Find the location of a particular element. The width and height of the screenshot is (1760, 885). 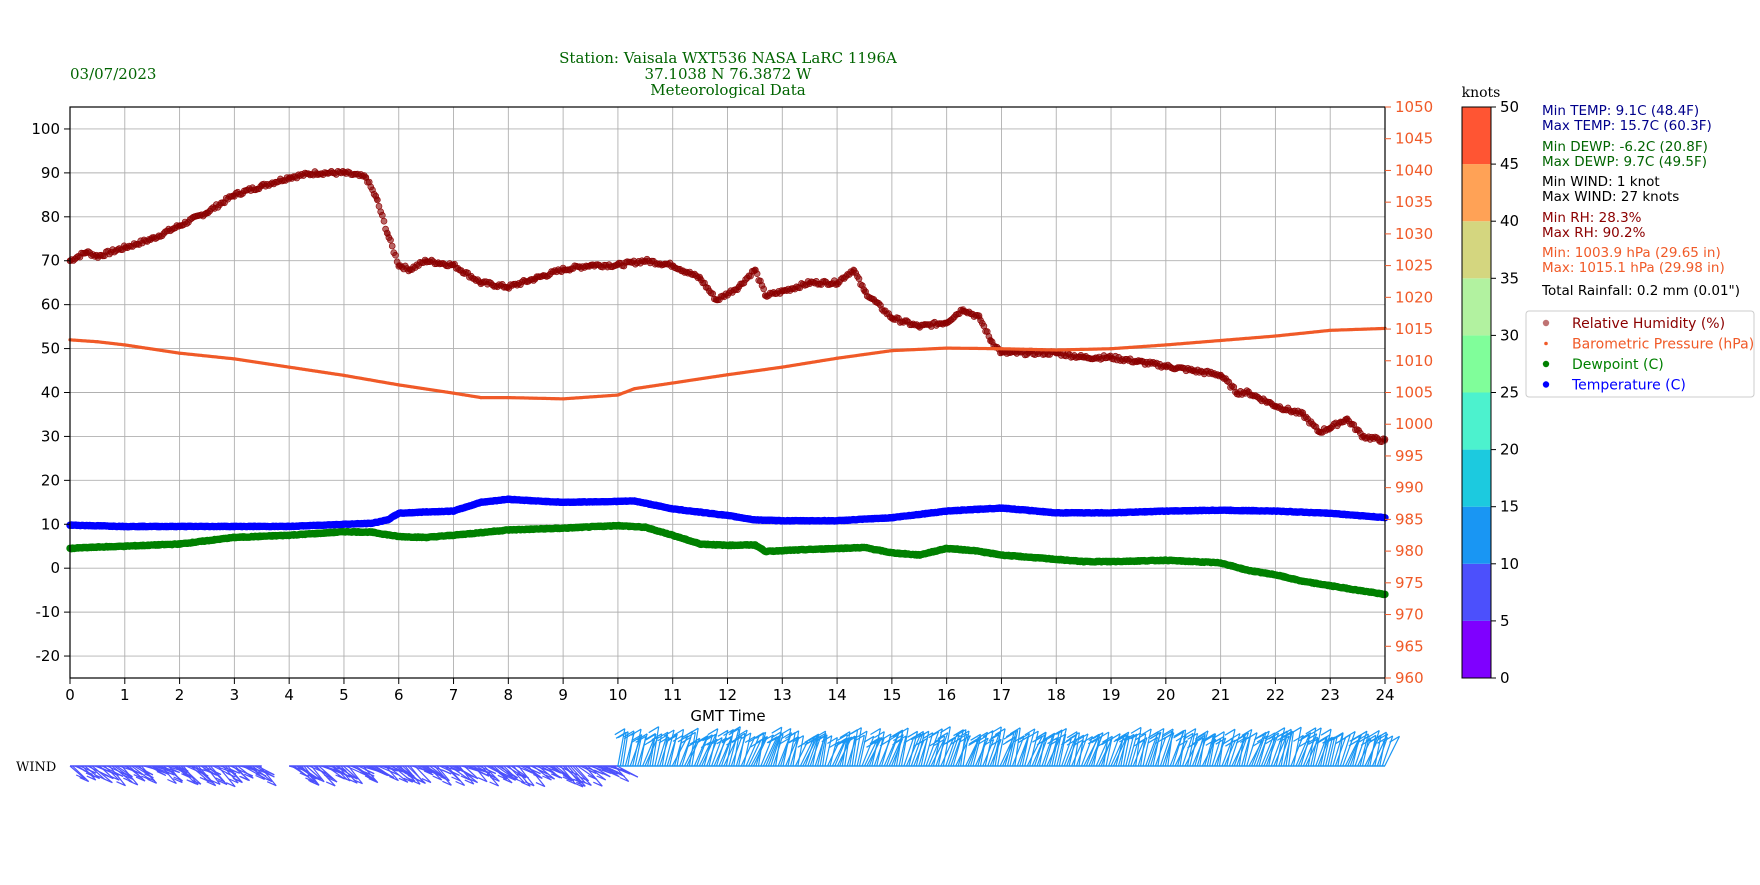

title-subtitle: Meteorological Data is located at coordinates (728, 90).